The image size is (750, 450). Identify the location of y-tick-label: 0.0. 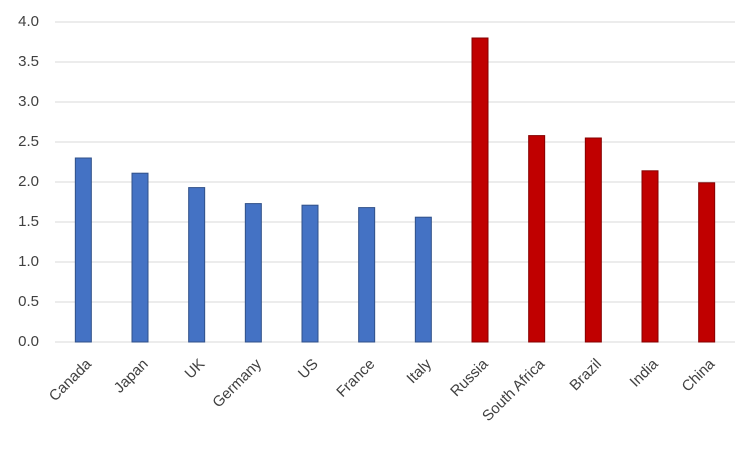
(28, 341).